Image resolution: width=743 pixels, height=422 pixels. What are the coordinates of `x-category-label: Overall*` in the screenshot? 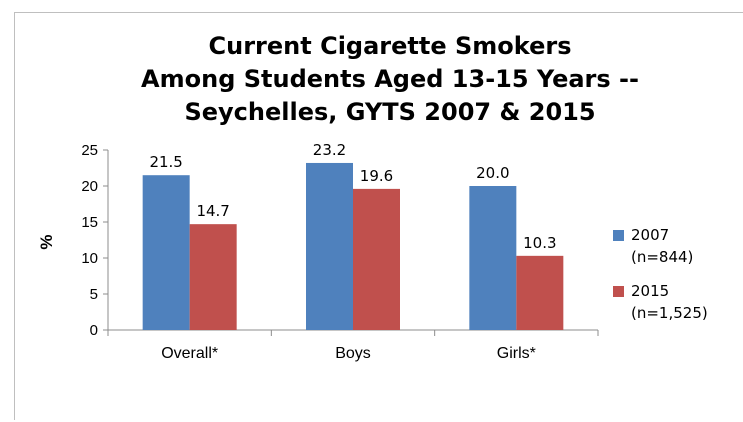 It's located at (189, 353).